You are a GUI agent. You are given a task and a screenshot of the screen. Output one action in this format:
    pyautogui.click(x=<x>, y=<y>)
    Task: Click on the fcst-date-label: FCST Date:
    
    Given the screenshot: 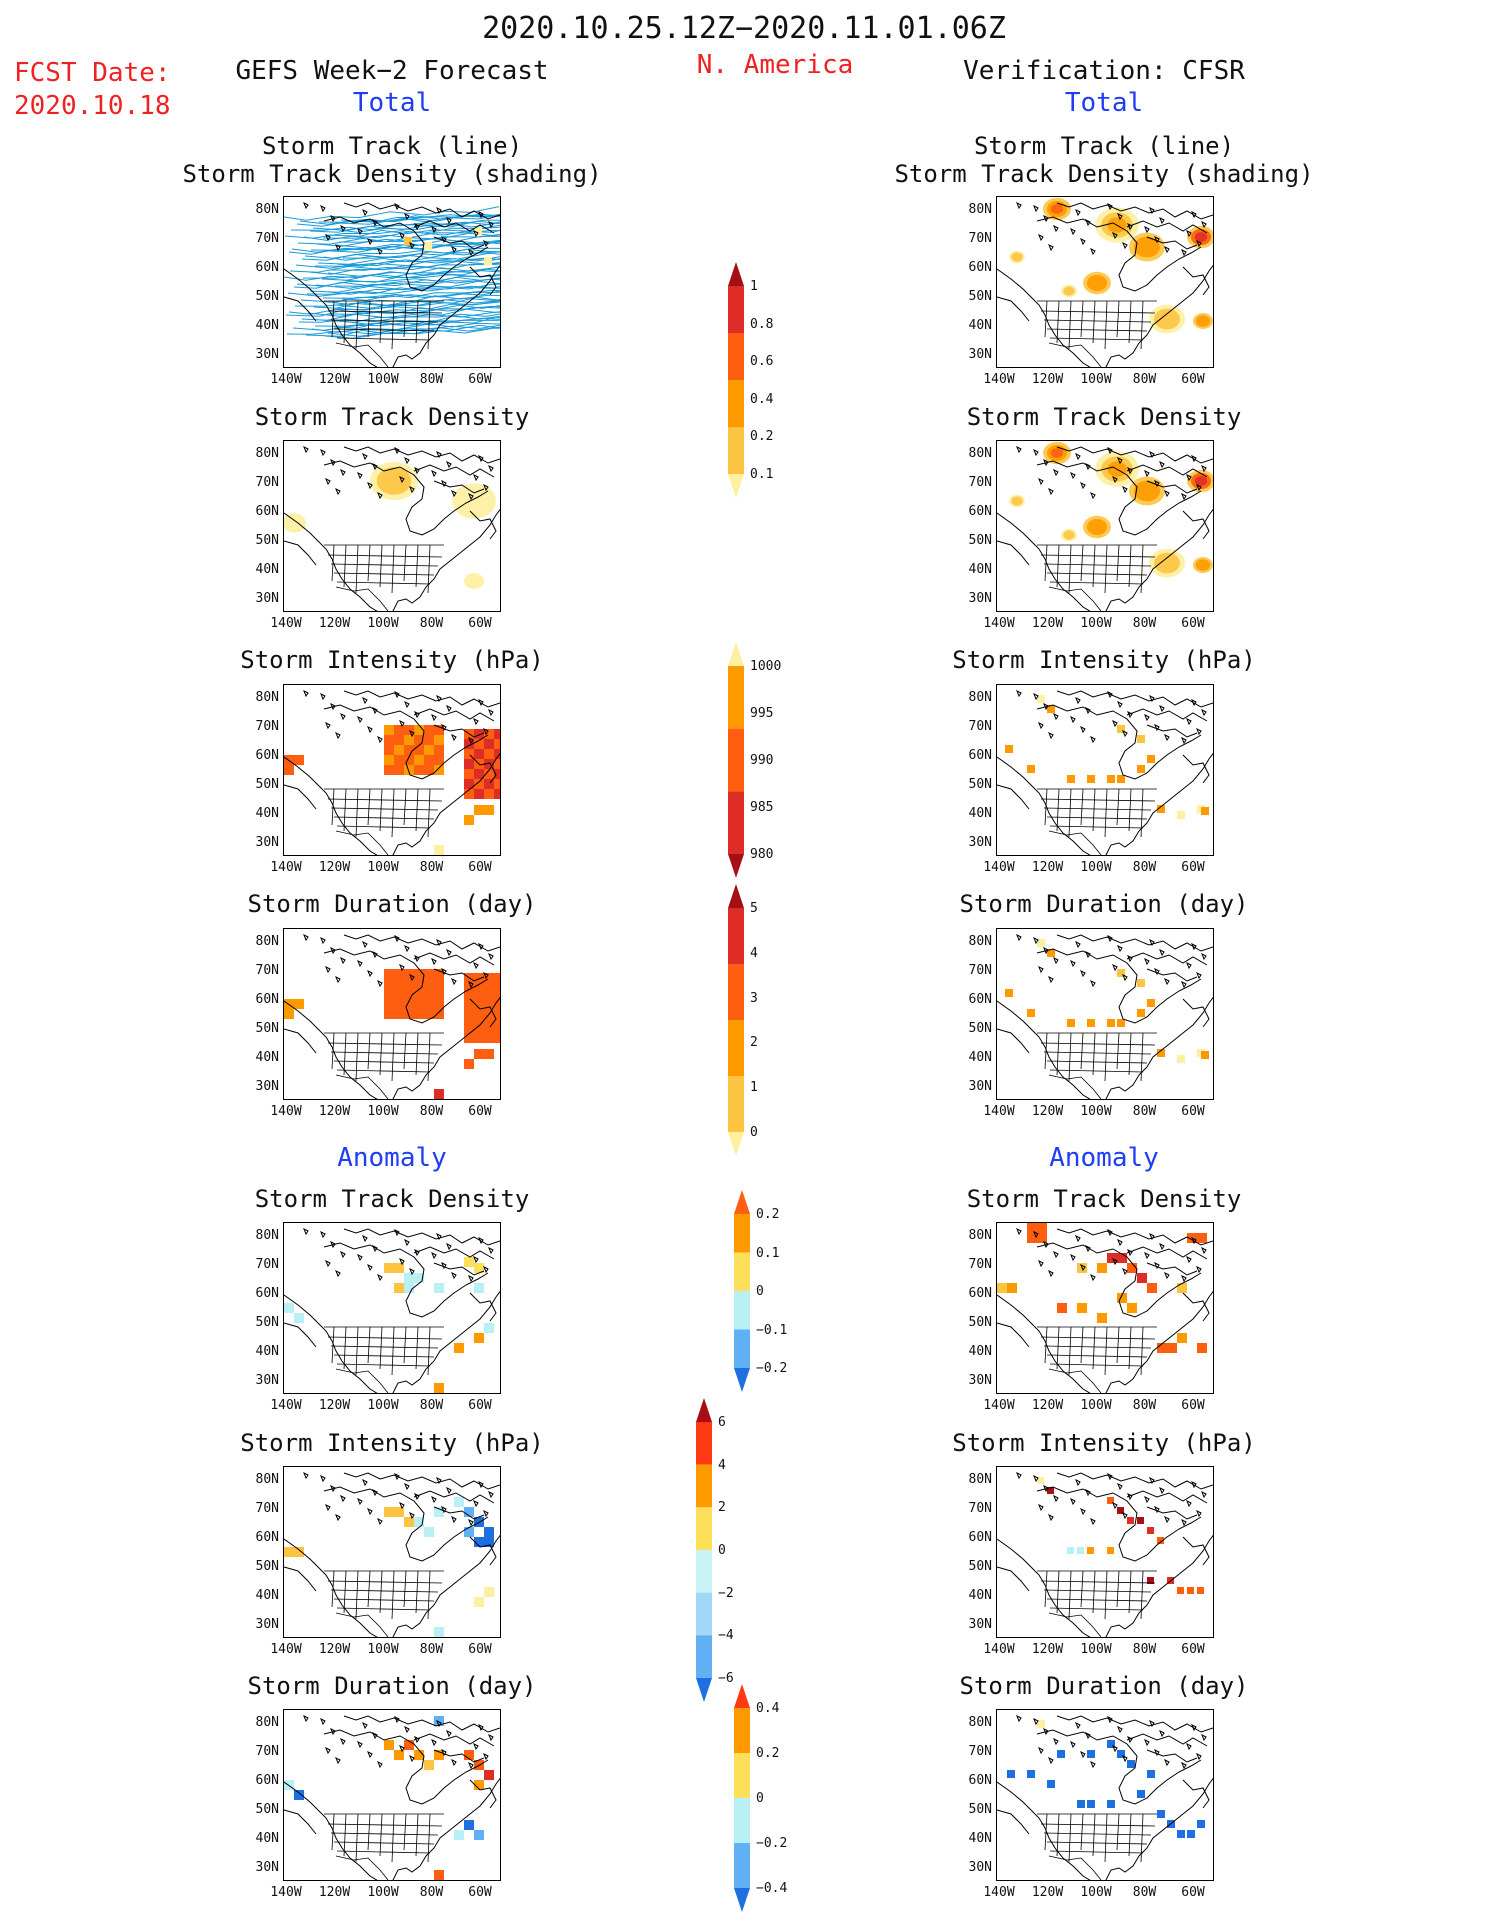 What is the action you would take?
    pyautogui.click(x=92, y=73)
    